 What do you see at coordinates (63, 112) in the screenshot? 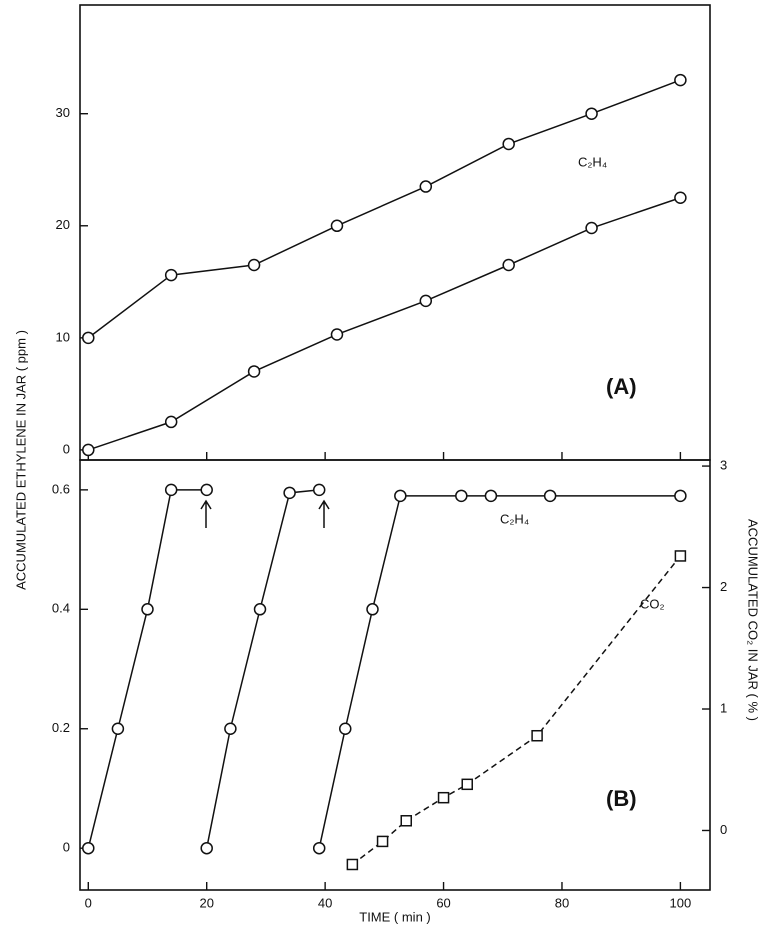
I see `y-tick-label: 30` at bounding box center [63, 112].